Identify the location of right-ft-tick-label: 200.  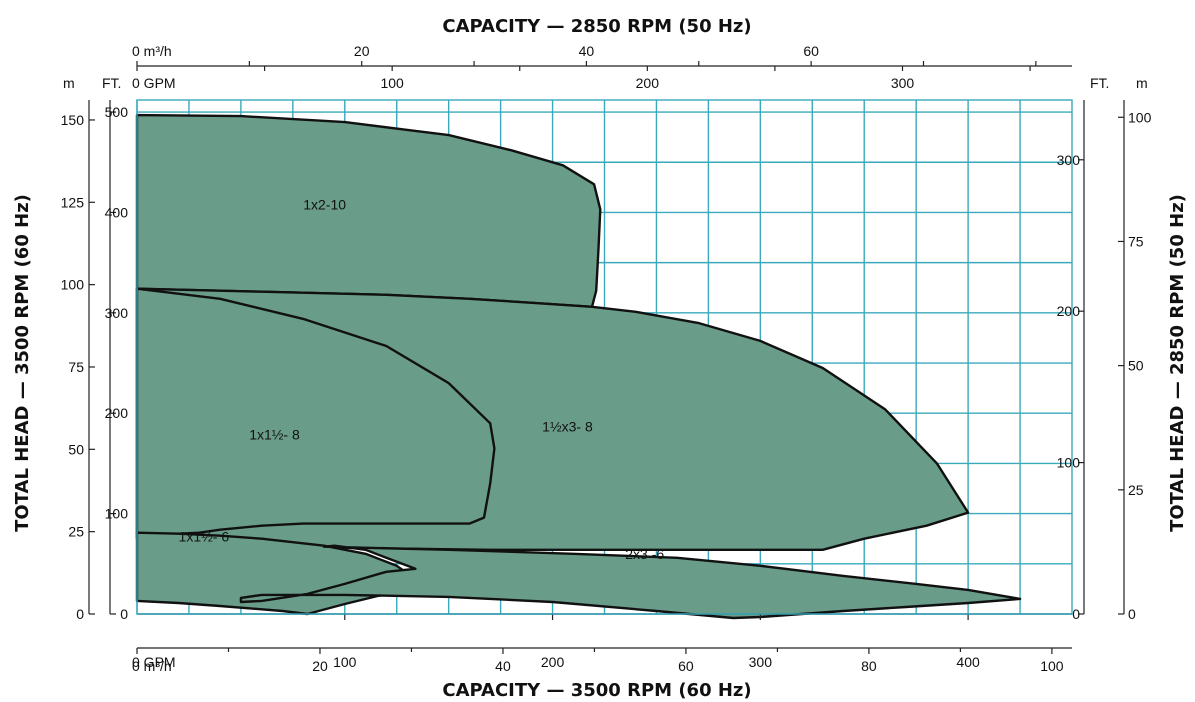
(1069, 311).